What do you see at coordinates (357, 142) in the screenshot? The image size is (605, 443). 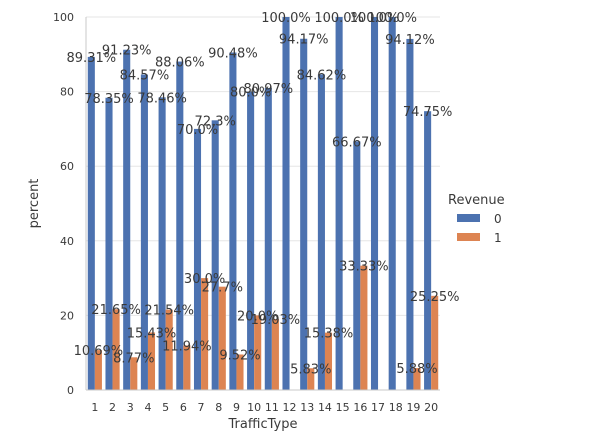 I see `data-label: 66.67%` at bounding box center [357, 142].